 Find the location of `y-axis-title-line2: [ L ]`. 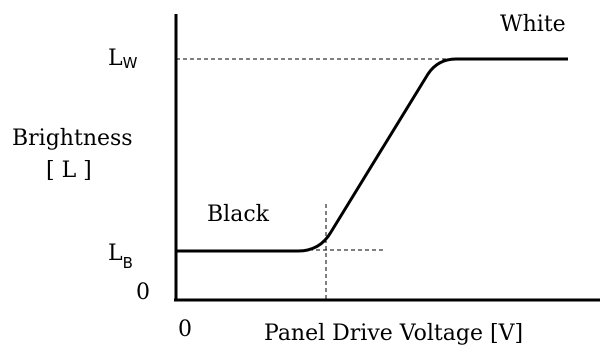

y-axis-title-line2: [ L ] is located at coordinates (69, 170).